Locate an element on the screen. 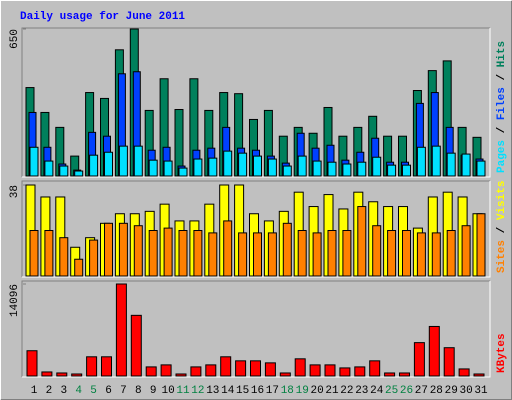 This screenshot has height=400, width=512. x-tick-label: 18 is located at coordinates (287, 391).